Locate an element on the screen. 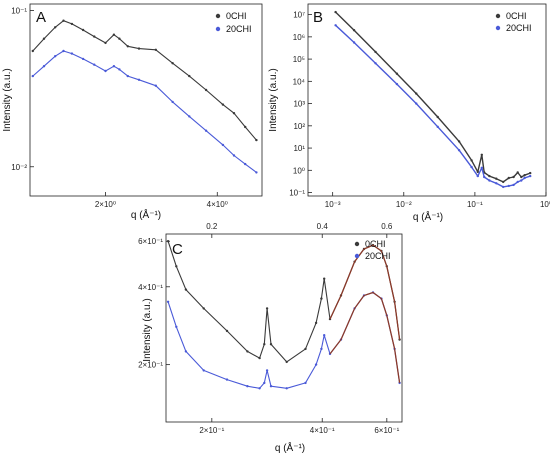 The image size is (550, 458). x-tick-label: 2×10⁻¹ is located at coordinates (211, 430).